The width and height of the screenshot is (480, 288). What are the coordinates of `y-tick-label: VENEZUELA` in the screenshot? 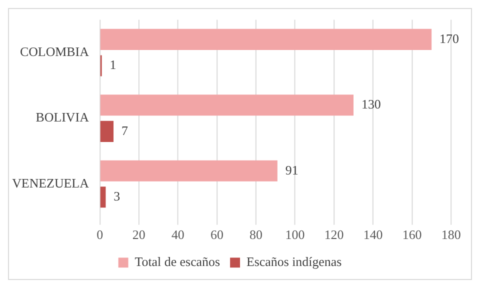 It's located at (51, 182).